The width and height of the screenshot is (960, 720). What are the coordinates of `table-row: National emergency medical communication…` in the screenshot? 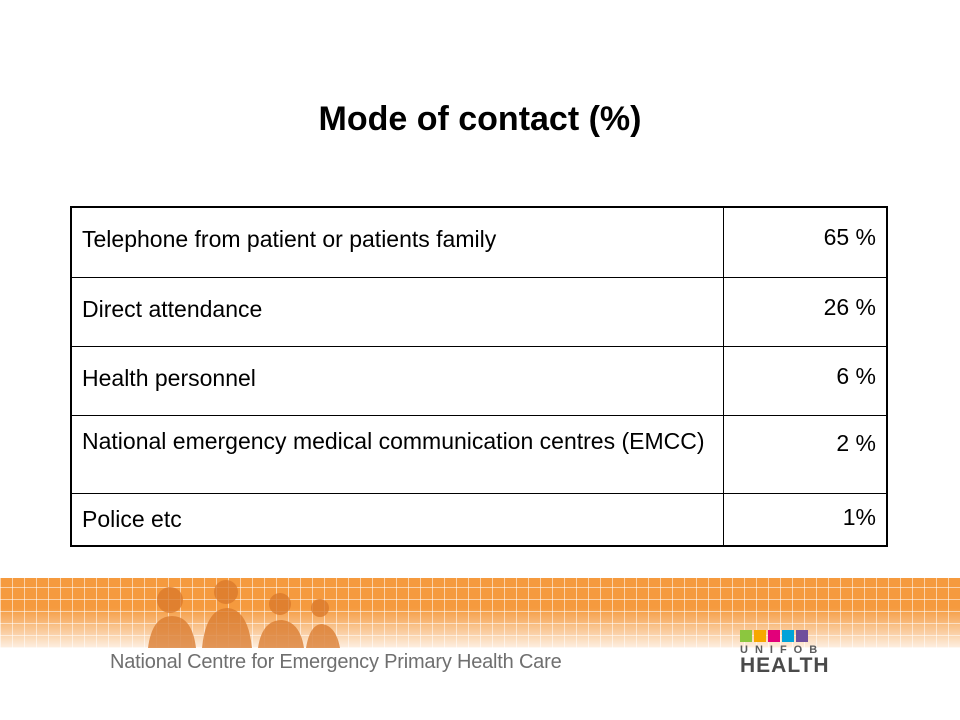 It's located at (479, 454).